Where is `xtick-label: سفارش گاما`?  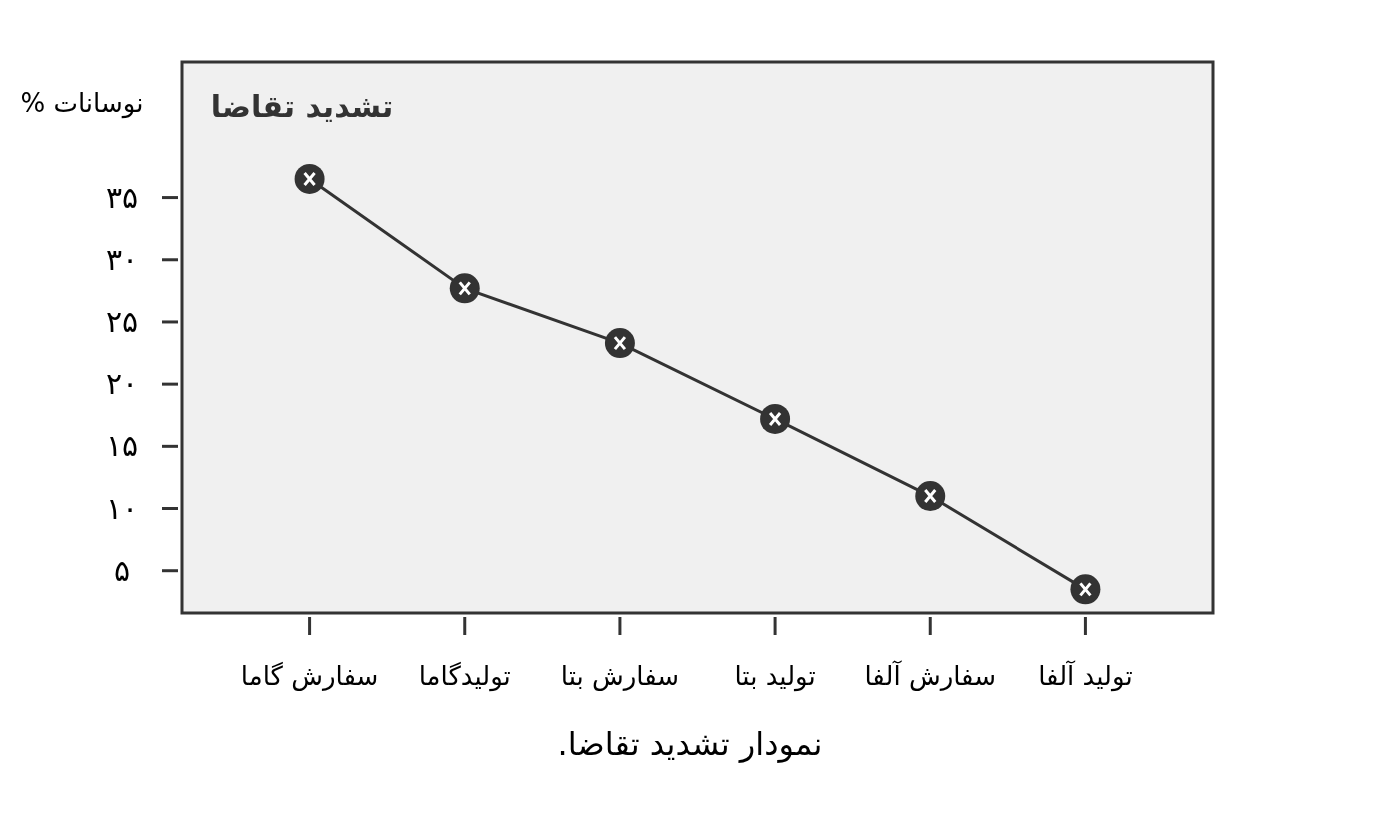
xtick-label: سفارش گاما is located at coordinates (309, 676).